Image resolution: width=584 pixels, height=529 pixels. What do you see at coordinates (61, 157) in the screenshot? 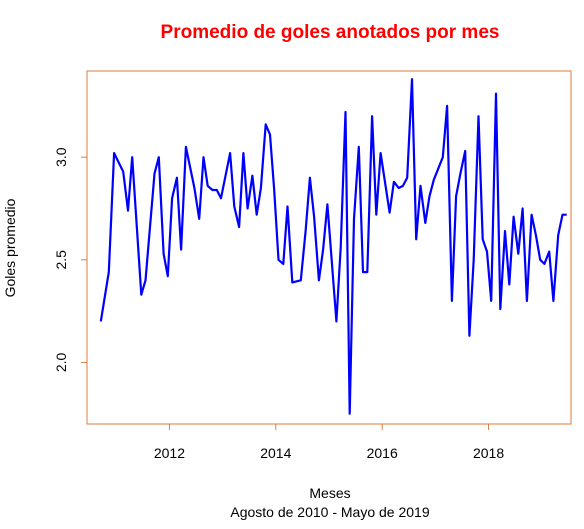
I see `y-tick-label: 3.0` at bounding box center [61, 157].